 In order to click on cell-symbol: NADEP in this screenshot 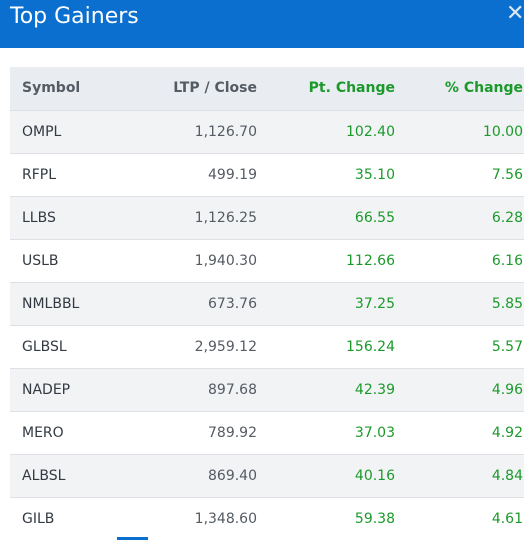, I will do `click(46, 389)`.